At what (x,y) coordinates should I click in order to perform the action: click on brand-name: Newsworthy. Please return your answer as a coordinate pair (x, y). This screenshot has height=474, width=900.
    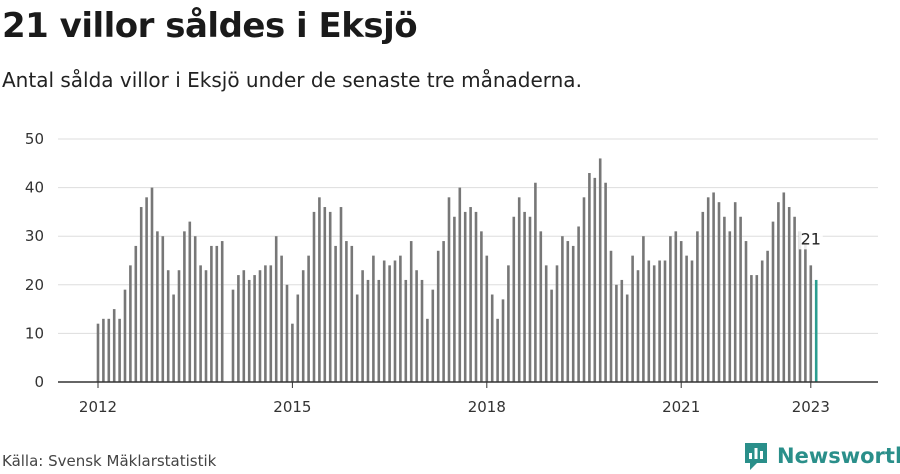
    Looking at the image, I should click on (838, 456).